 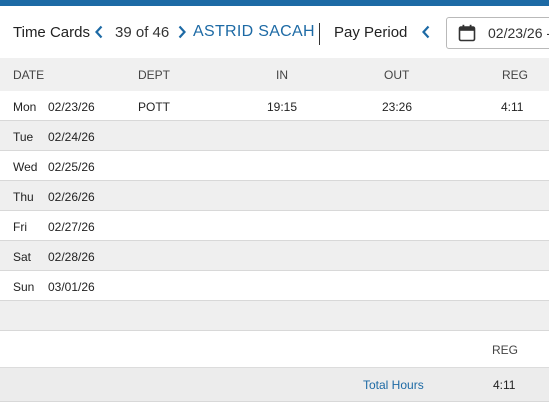 What do you see at coordinates (274, 136) in the screenshot?
I see `table-row: Tue 02/24/26` at bounding box center [274, 136].